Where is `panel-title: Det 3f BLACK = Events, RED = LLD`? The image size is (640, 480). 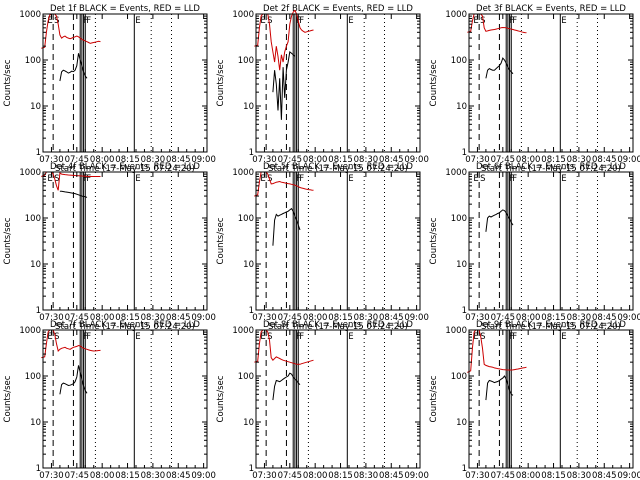 panel-title: Det 3f BLACK = Events, RED = LLD is located at coordinates (551, 9).